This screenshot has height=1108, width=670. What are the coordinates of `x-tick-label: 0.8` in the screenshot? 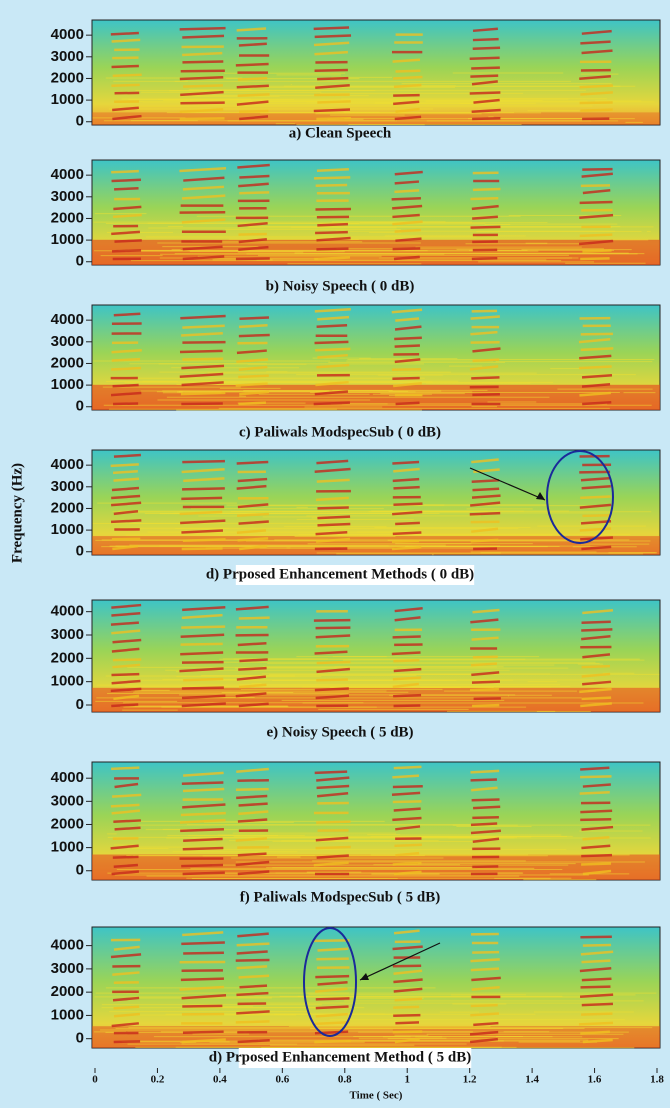 It's located at (345, 1080).